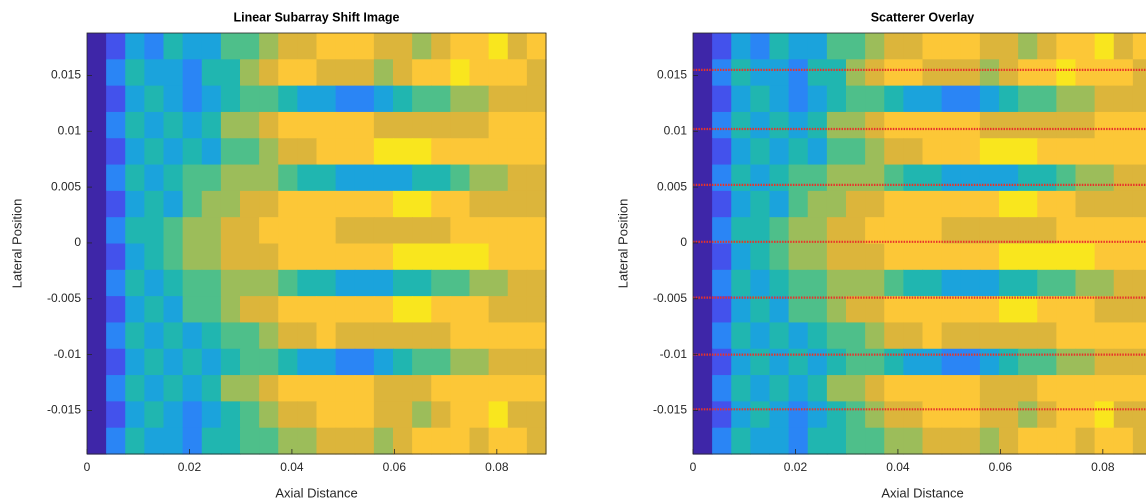 Image resolution: width=1146 pixels, height=504 pixels. I want to click on x-tick-label: 0.08, so click(497, 467).